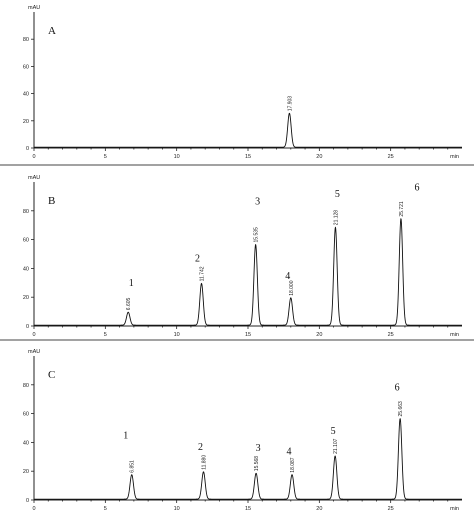 This screenshot has height=517, width=474. What do you see at coordinates (401, 409) in the screenshot?
I see `peak-retention-time: 25.663` at bounding box center [401, 409].